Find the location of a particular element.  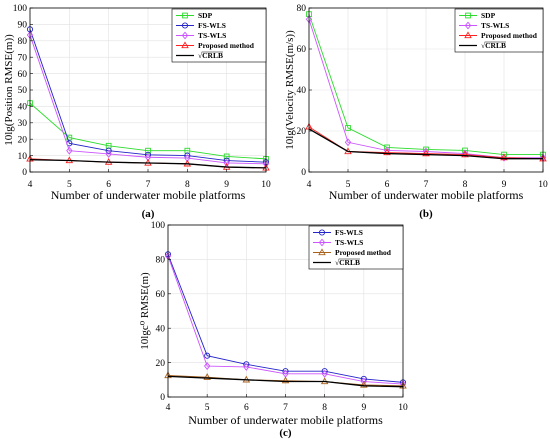

y-axis-label: 10lg(Position RMSE(m)) is located at coordinates (9, 90).